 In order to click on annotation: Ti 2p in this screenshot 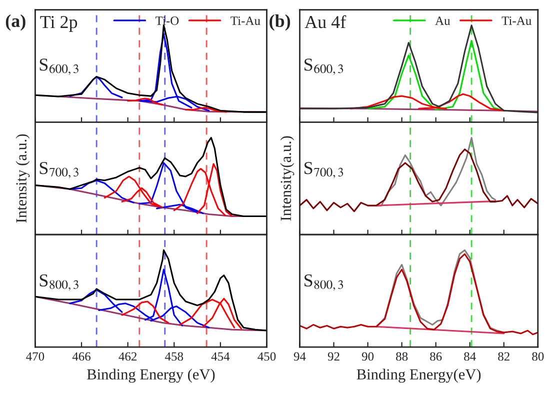, I will do `click(59, 24)`.